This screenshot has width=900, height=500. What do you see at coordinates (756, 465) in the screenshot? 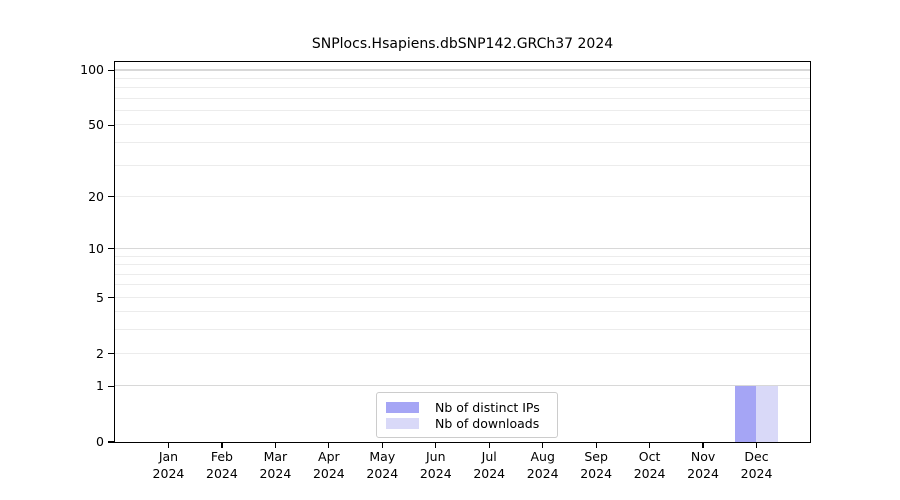
I see `x-tick-label-dec-2024: Dec 2024` at bounding box center [756, 465].